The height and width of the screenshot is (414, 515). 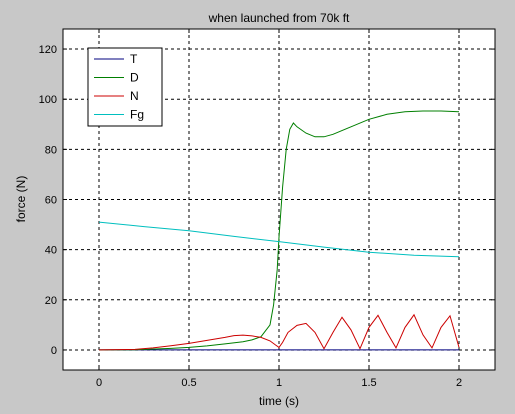 What do you see at coordinates (48, 50) in the screenshot?
I see `y-tick-label: 120` at bounding box center [48, 50].